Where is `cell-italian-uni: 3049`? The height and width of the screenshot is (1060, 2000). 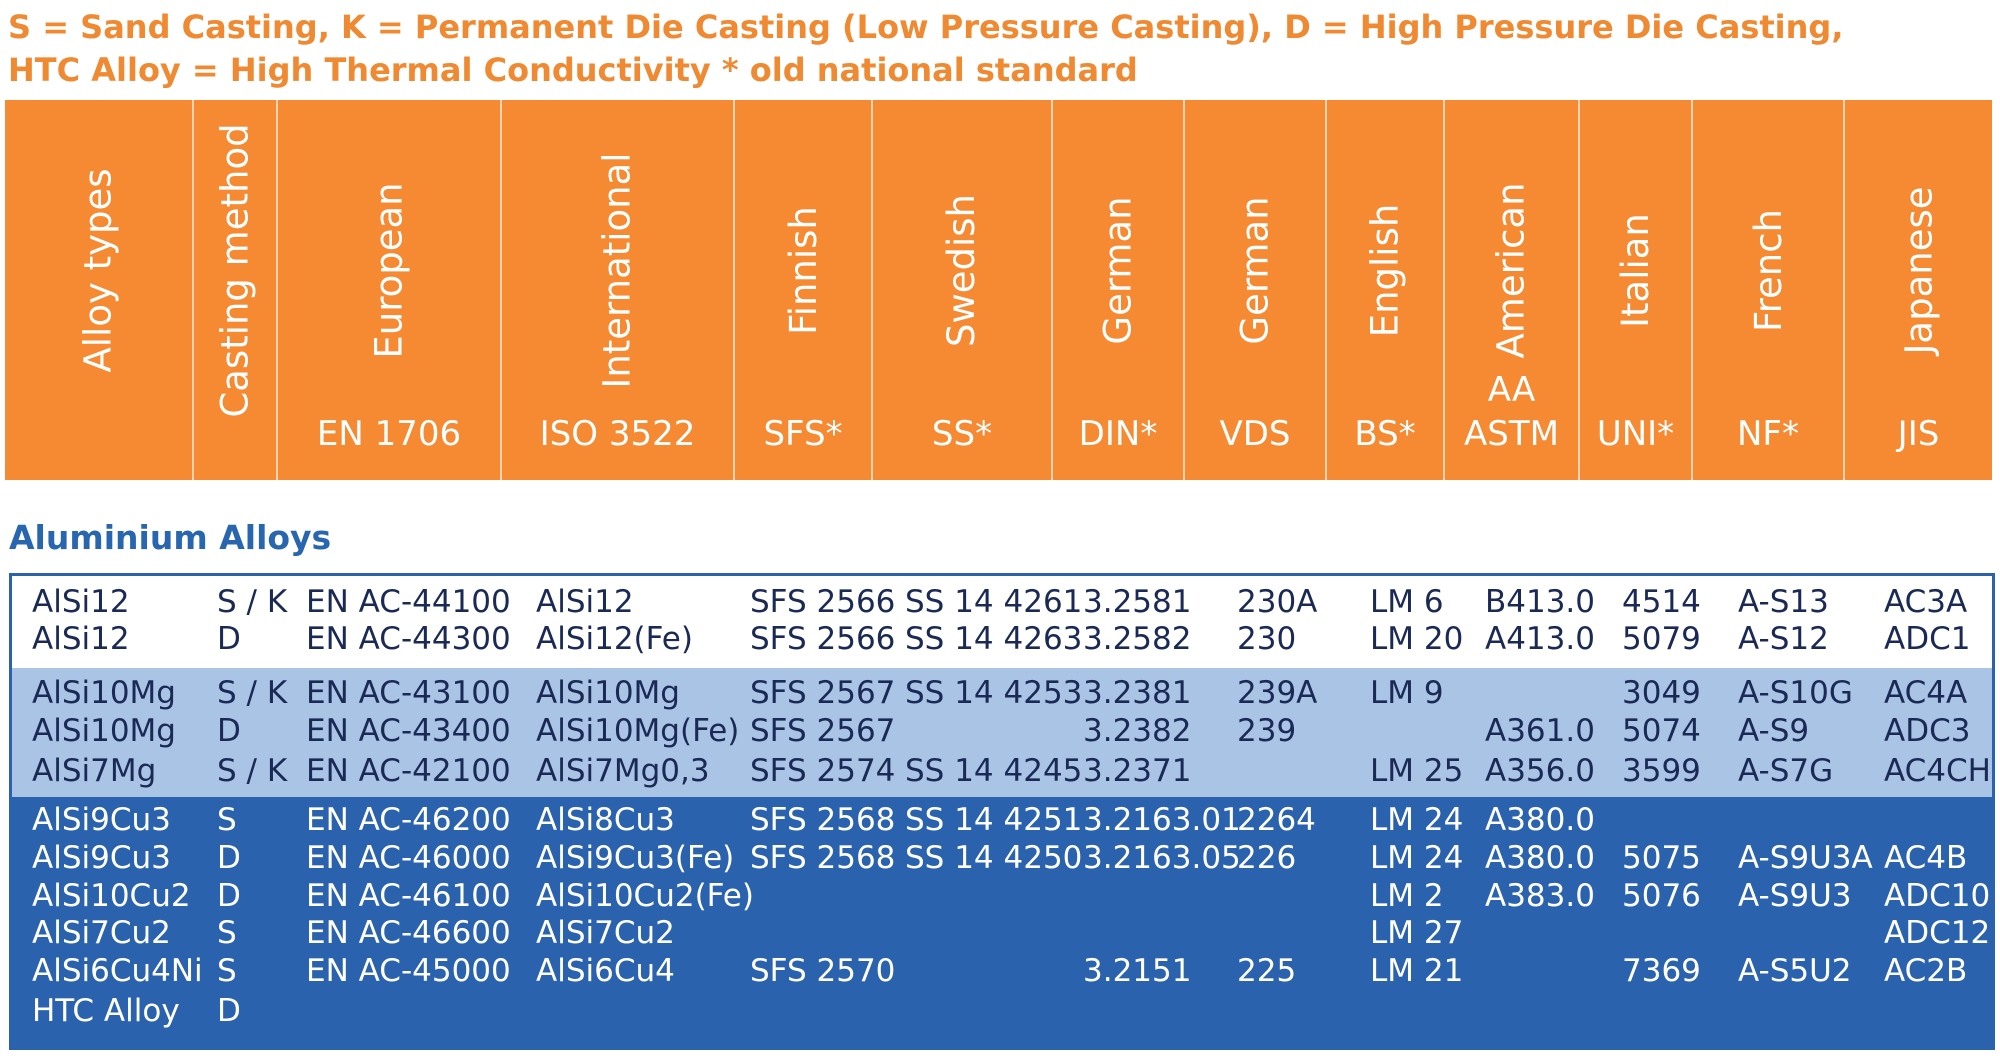 cell-italian-uni: 3049 is located at coordinates (1661, 693).